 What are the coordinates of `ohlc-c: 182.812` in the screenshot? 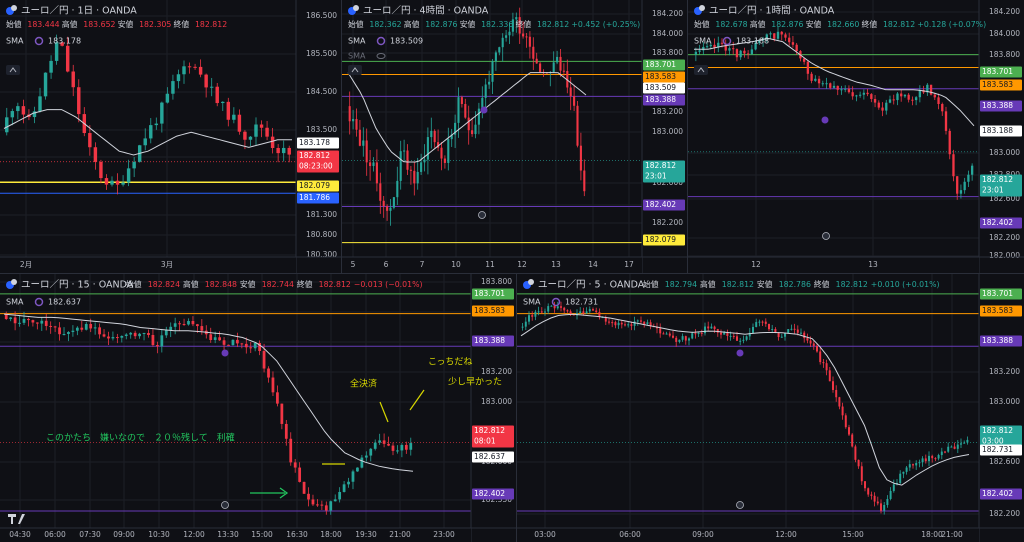 It's located at (852, 284).